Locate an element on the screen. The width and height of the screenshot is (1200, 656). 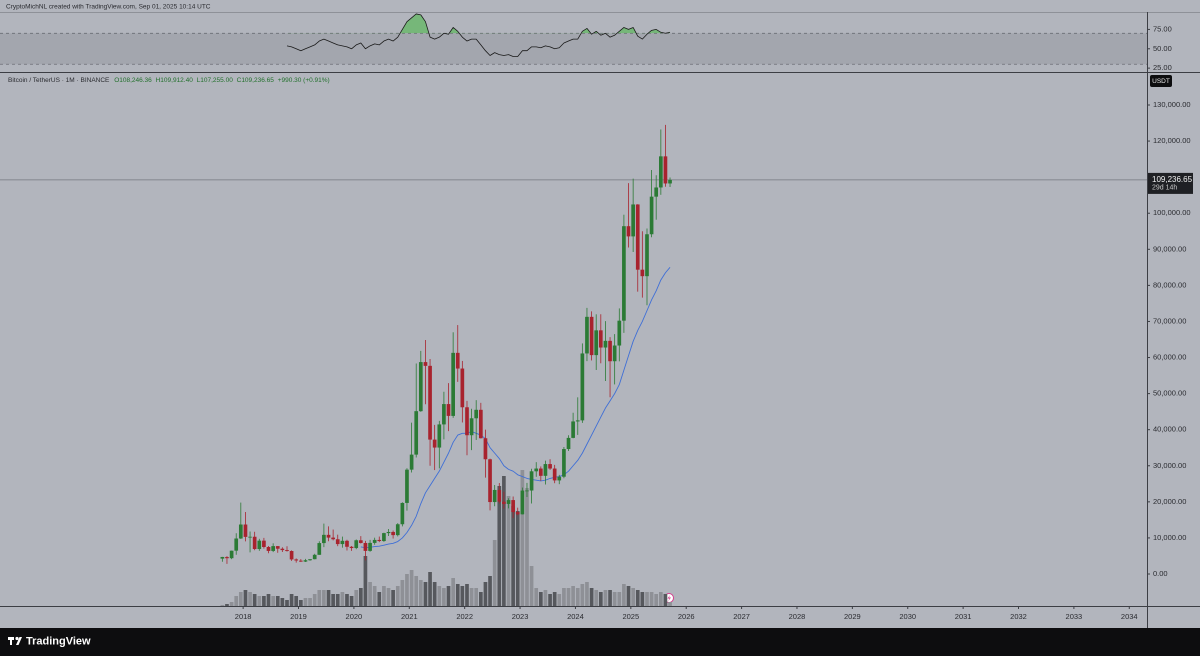
y-tick-label: 0.00 is located at coordinates (1160, 573).